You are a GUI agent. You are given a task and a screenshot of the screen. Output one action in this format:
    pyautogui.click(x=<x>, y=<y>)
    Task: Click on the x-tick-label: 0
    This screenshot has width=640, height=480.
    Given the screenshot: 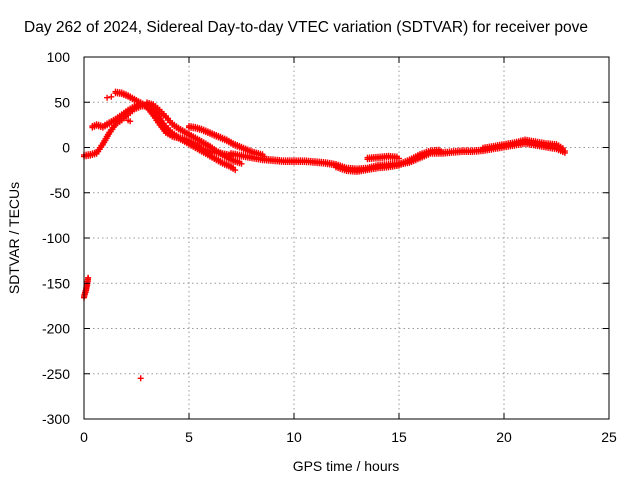 What is the action you would take?
    pyautogui.click(x=84, y=437)
    